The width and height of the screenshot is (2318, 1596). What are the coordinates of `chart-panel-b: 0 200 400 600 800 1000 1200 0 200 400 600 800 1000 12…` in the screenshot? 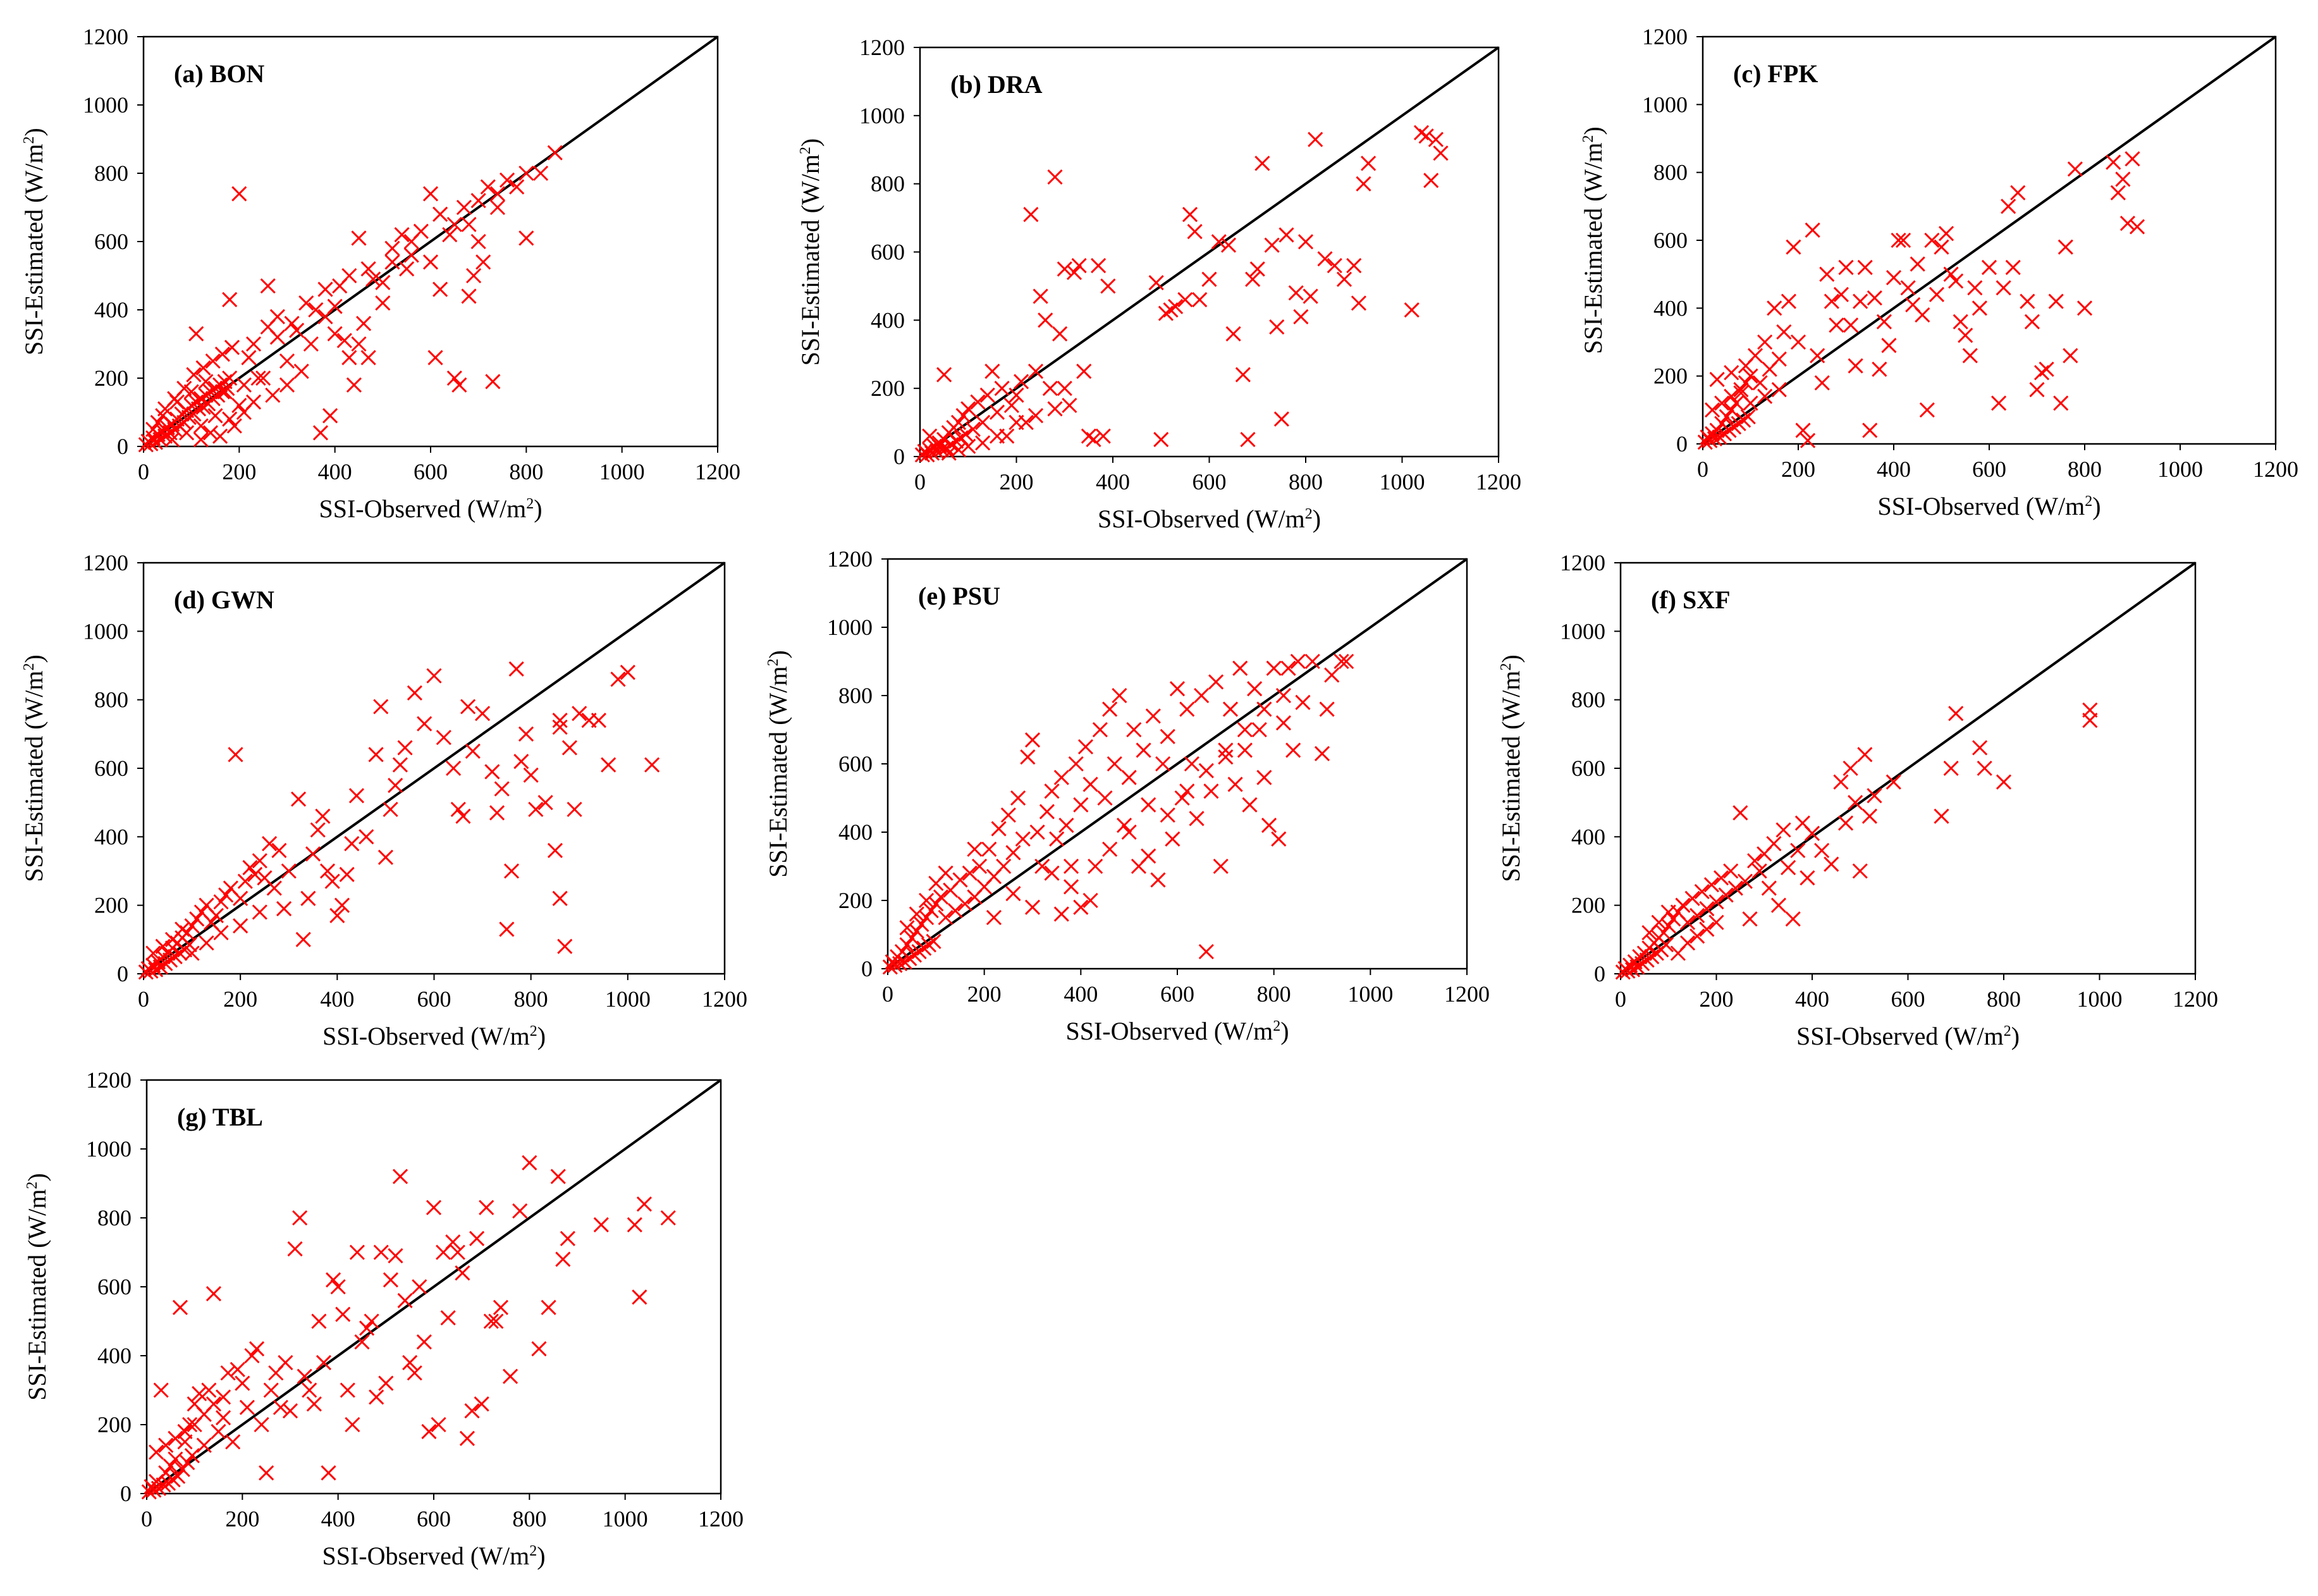 It's located at (1158, 284).